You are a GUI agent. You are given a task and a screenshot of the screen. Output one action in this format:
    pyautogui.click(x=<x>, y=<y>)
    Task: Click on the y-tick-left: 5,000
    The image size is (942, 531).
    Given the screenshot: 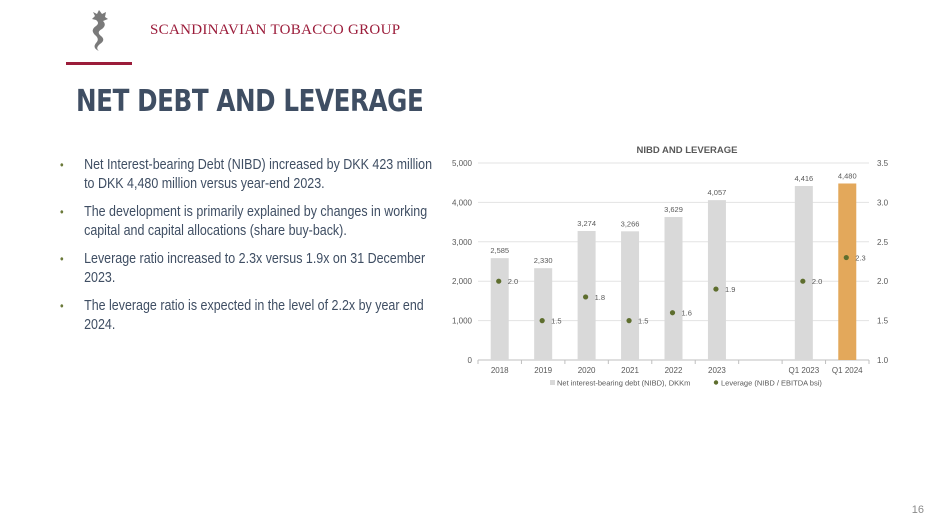 What is the action you would take?
    pyautogui.click(x=462, y=163)
    